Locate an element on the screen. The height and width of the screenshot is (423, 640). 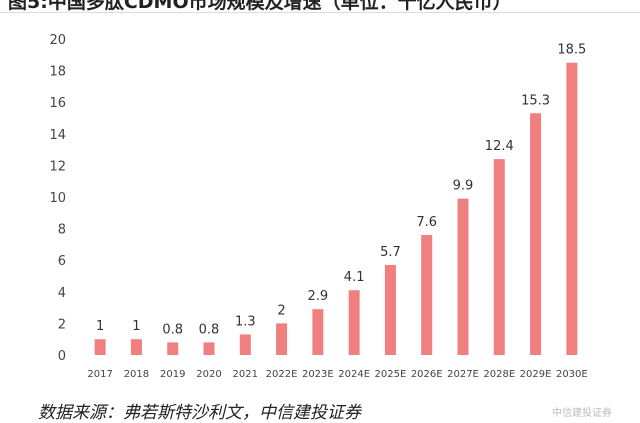
bar-2023E is located at coordinates (318, 332).